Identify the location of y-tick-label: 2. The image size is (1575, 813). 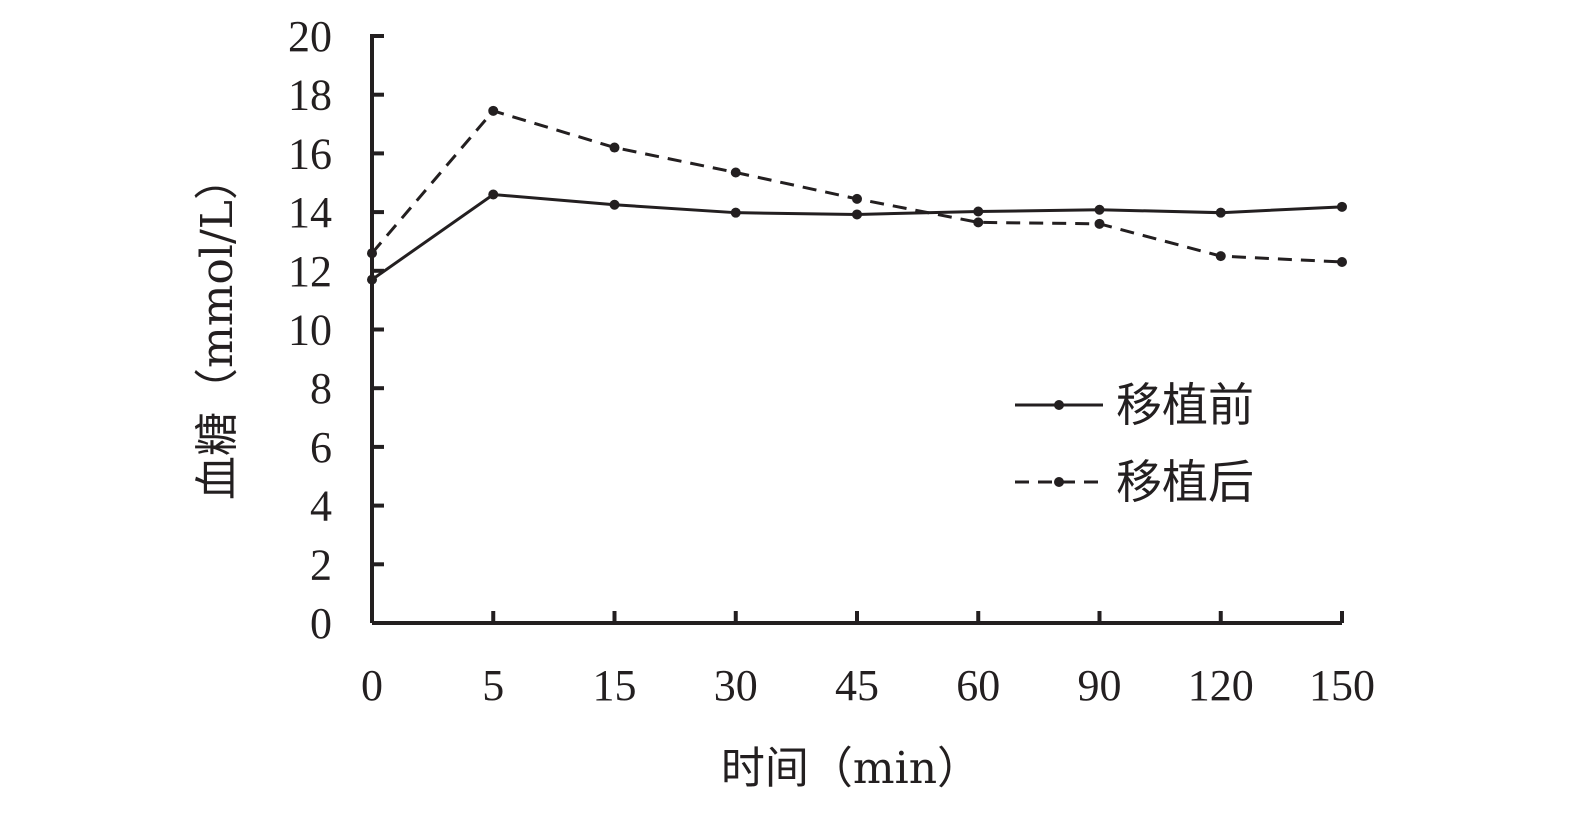
(321, 564).